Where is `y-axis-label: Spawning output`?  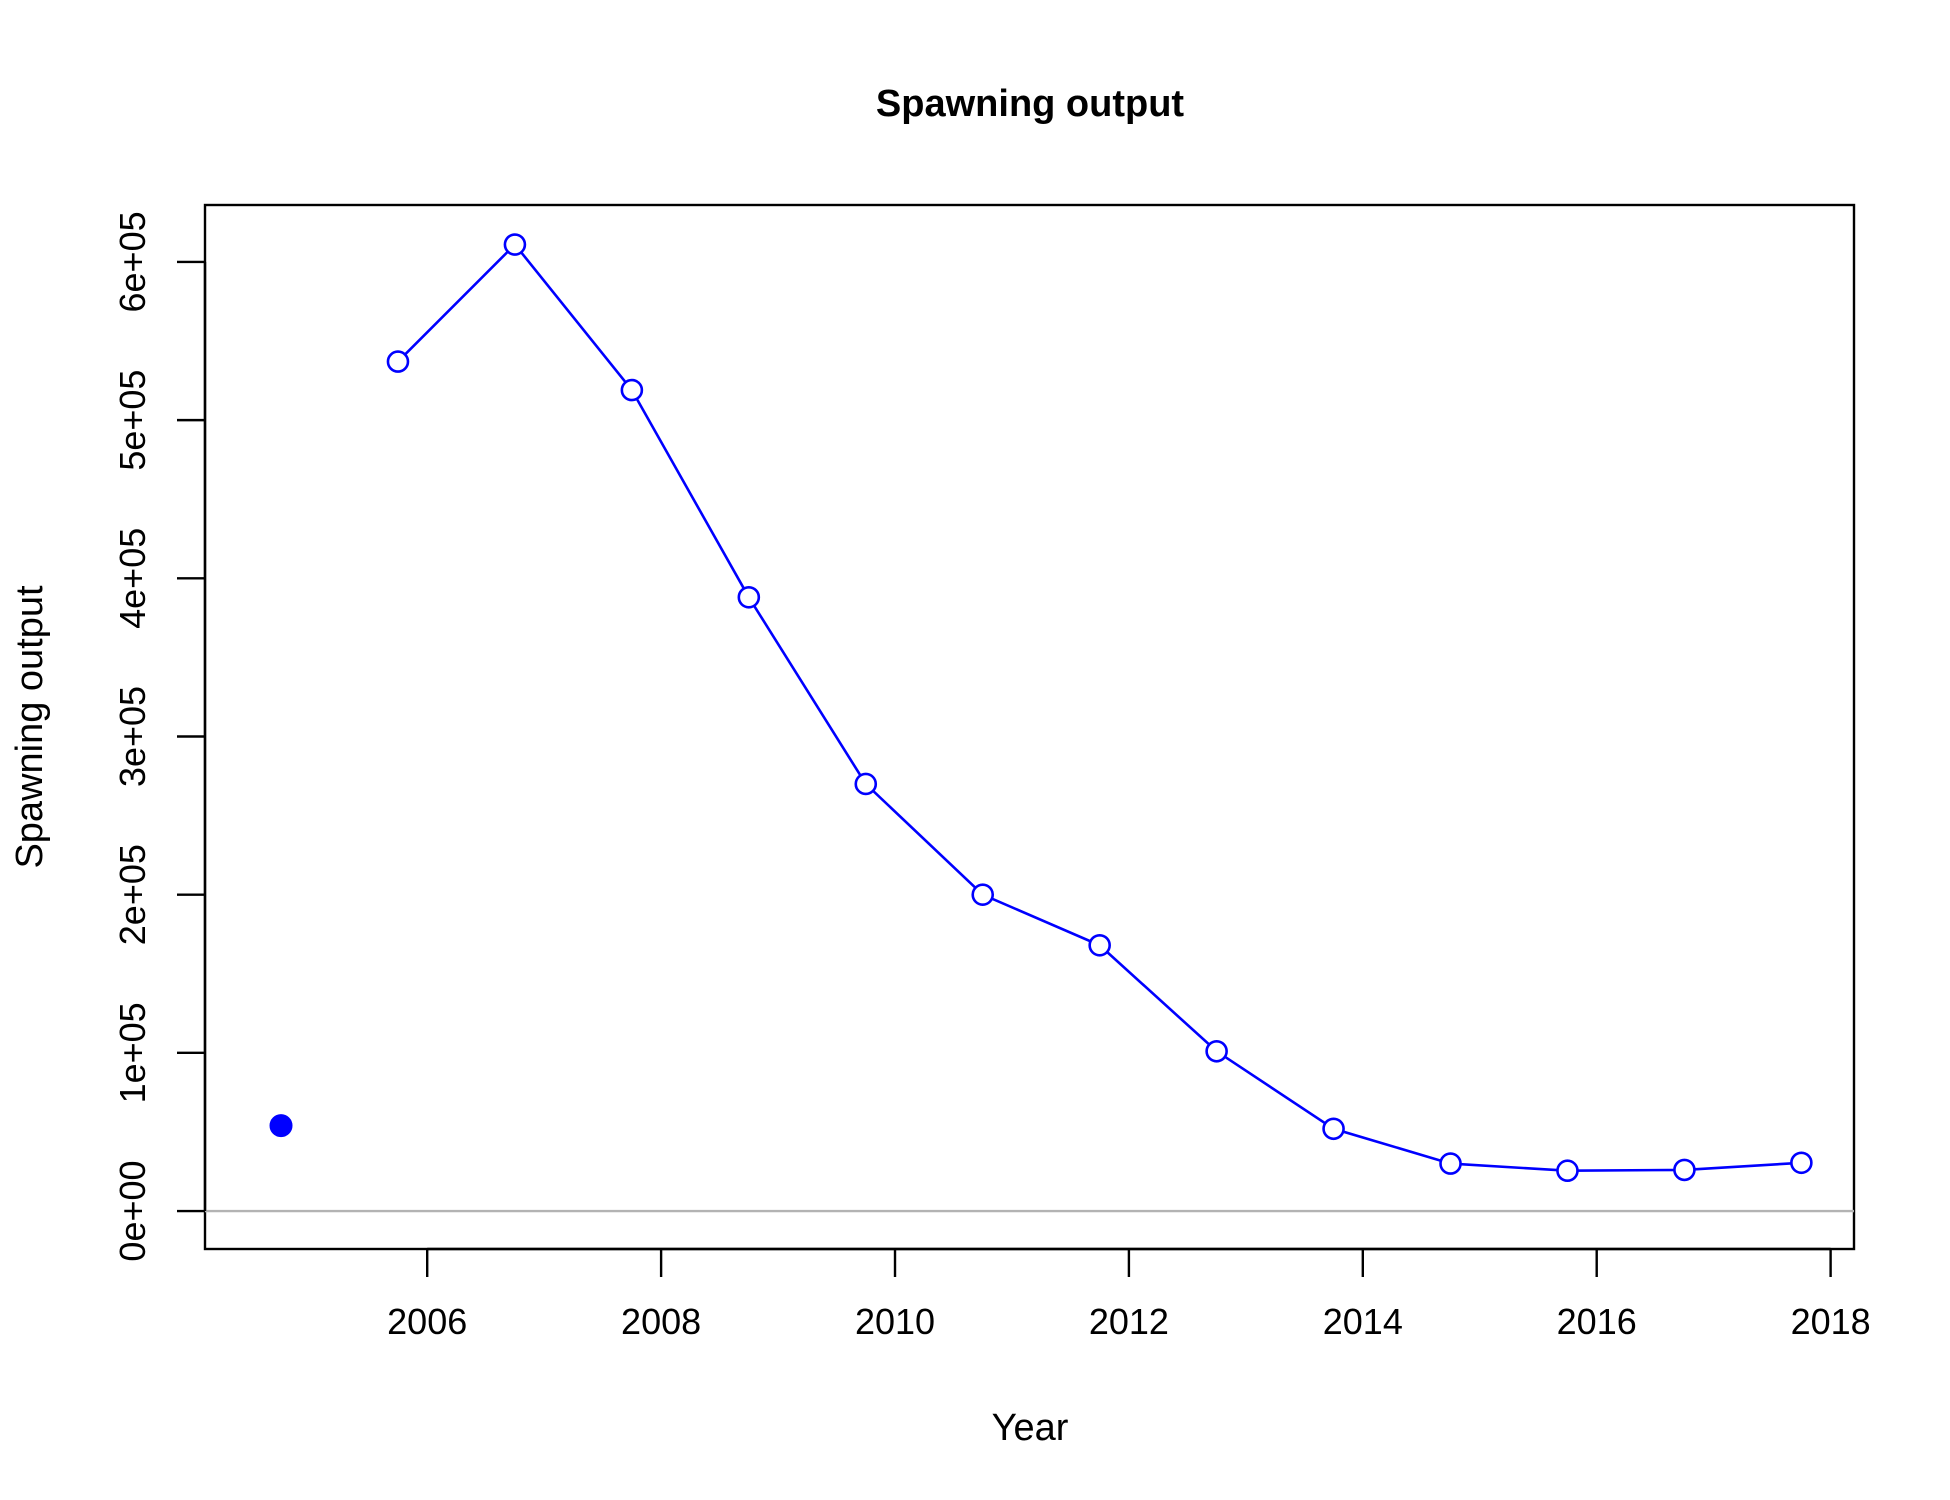 y-axis-label: Spawning output is located at coordinates (30, 727).